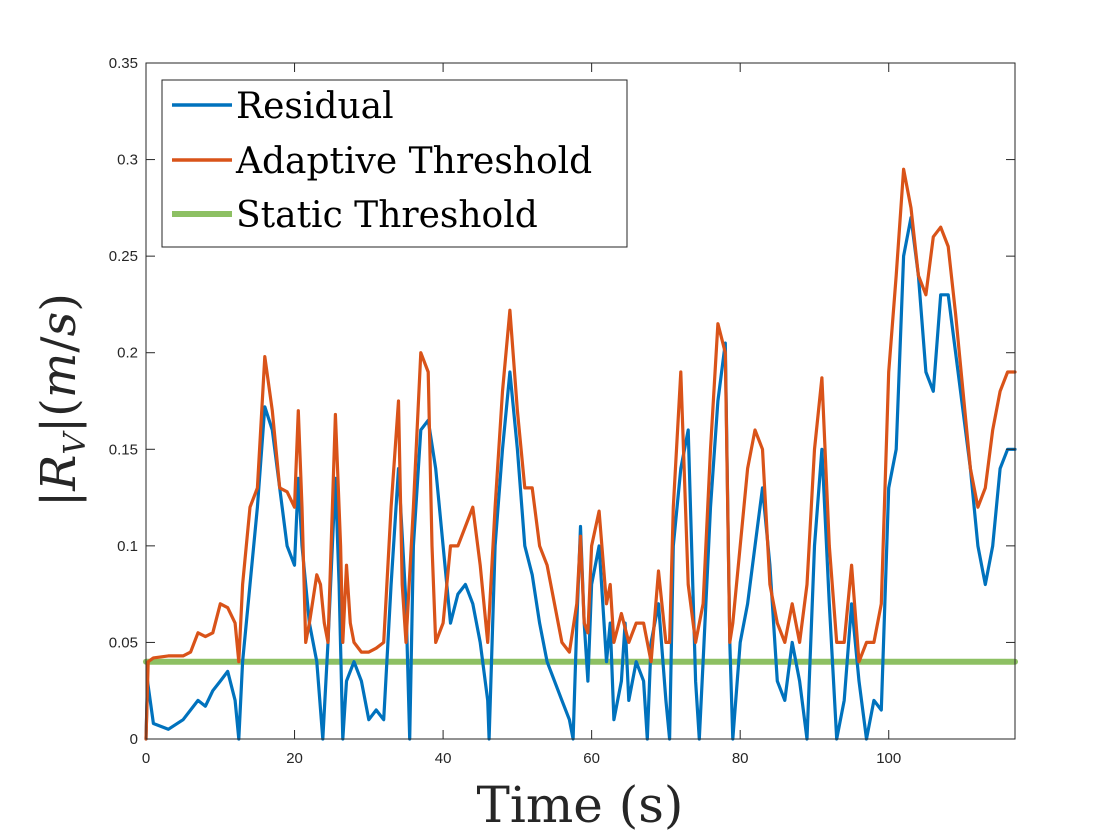 Image resolution: width=1120 pixels, height=840 pixels. I want to click on x-tick-label: 20, so click(294, 758).